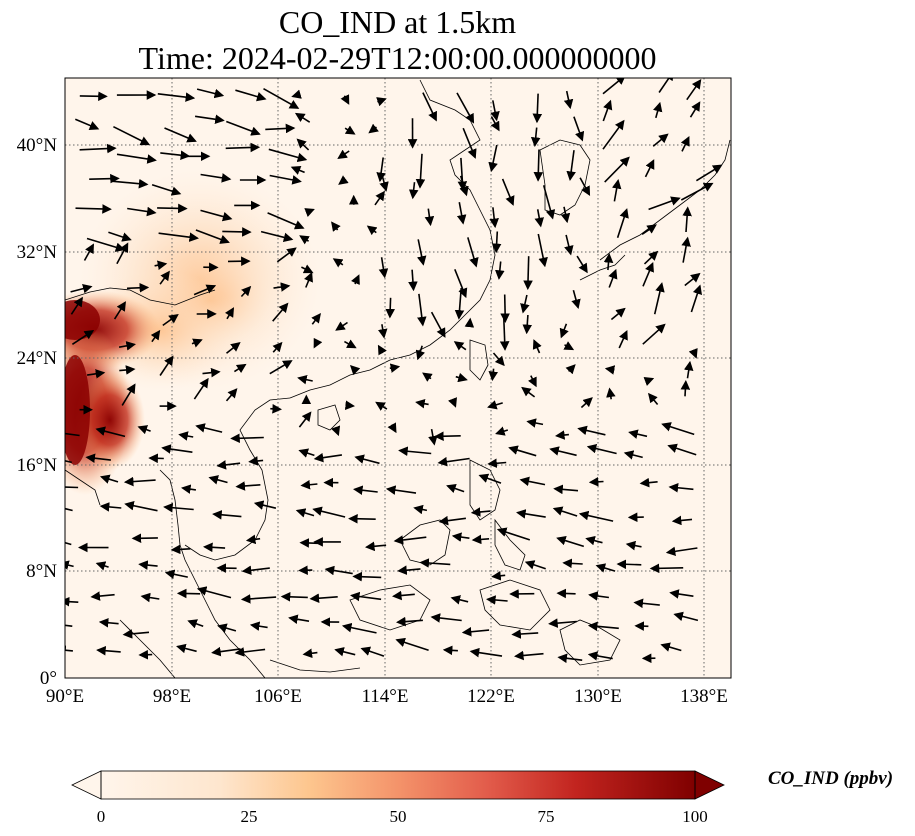 This screenshot has width=915, height=836. I want to click on colorbar-tick-label: 100, so click(695, 816).